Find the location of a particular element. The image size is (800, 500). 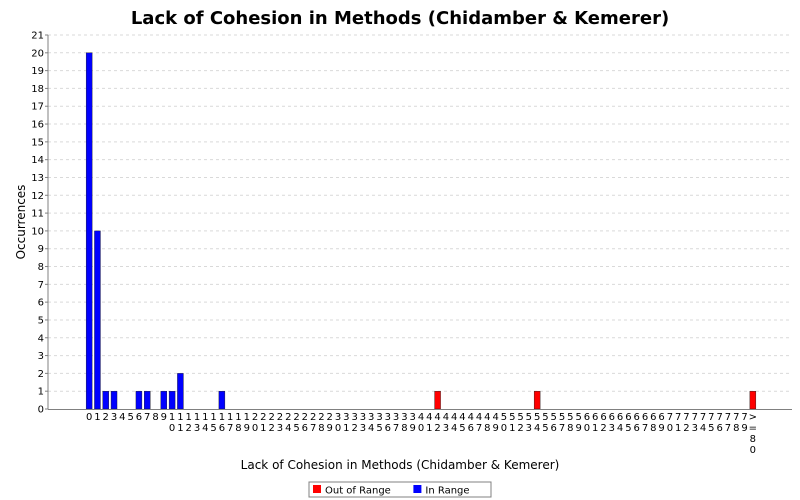

legend-label: In Range is located at coordinates (447, 491).